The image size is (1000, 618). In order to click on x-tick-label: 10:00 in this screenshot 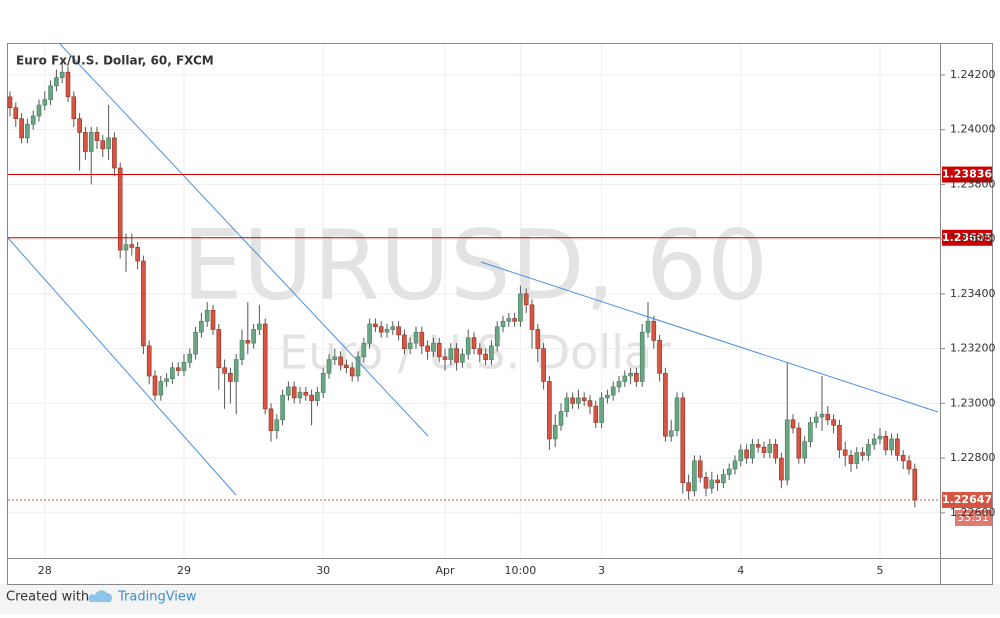, I will do `click(521, 570)`.